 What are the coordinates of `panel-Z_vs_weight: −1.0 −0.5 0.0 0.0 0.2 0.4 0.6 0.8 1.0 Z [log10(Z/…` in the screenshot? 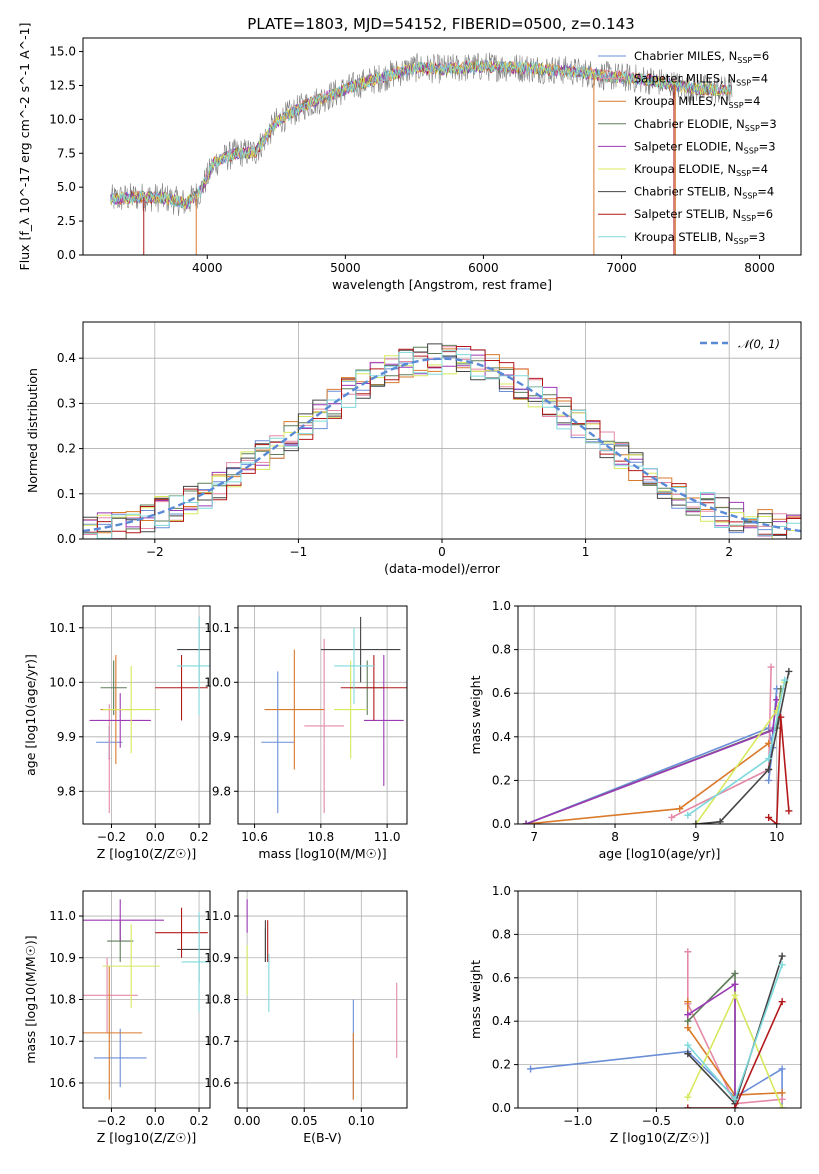 It's located at (635, 1014).